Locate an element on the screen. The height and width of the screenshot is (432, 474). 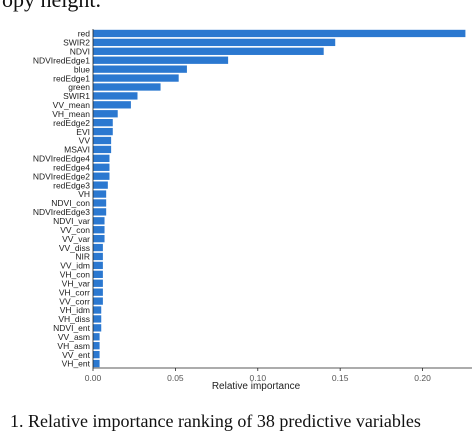
y-tick-label: VH is located at coordinates (84, 194).